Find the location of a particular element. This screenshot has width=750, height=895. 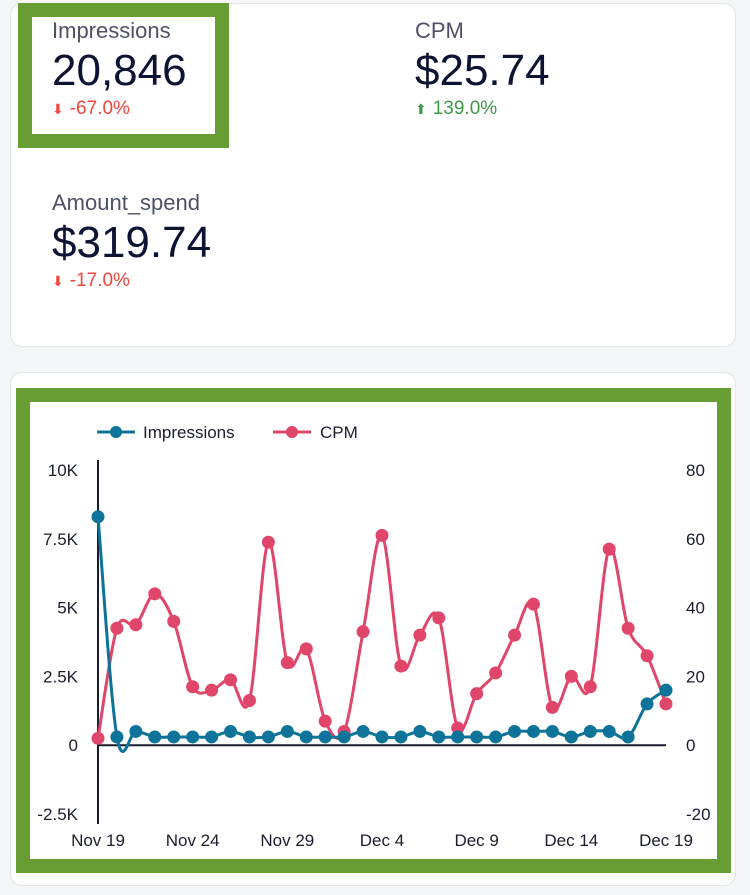

y-left-tick-label: 2.5K is located at coordinates (61, 676).